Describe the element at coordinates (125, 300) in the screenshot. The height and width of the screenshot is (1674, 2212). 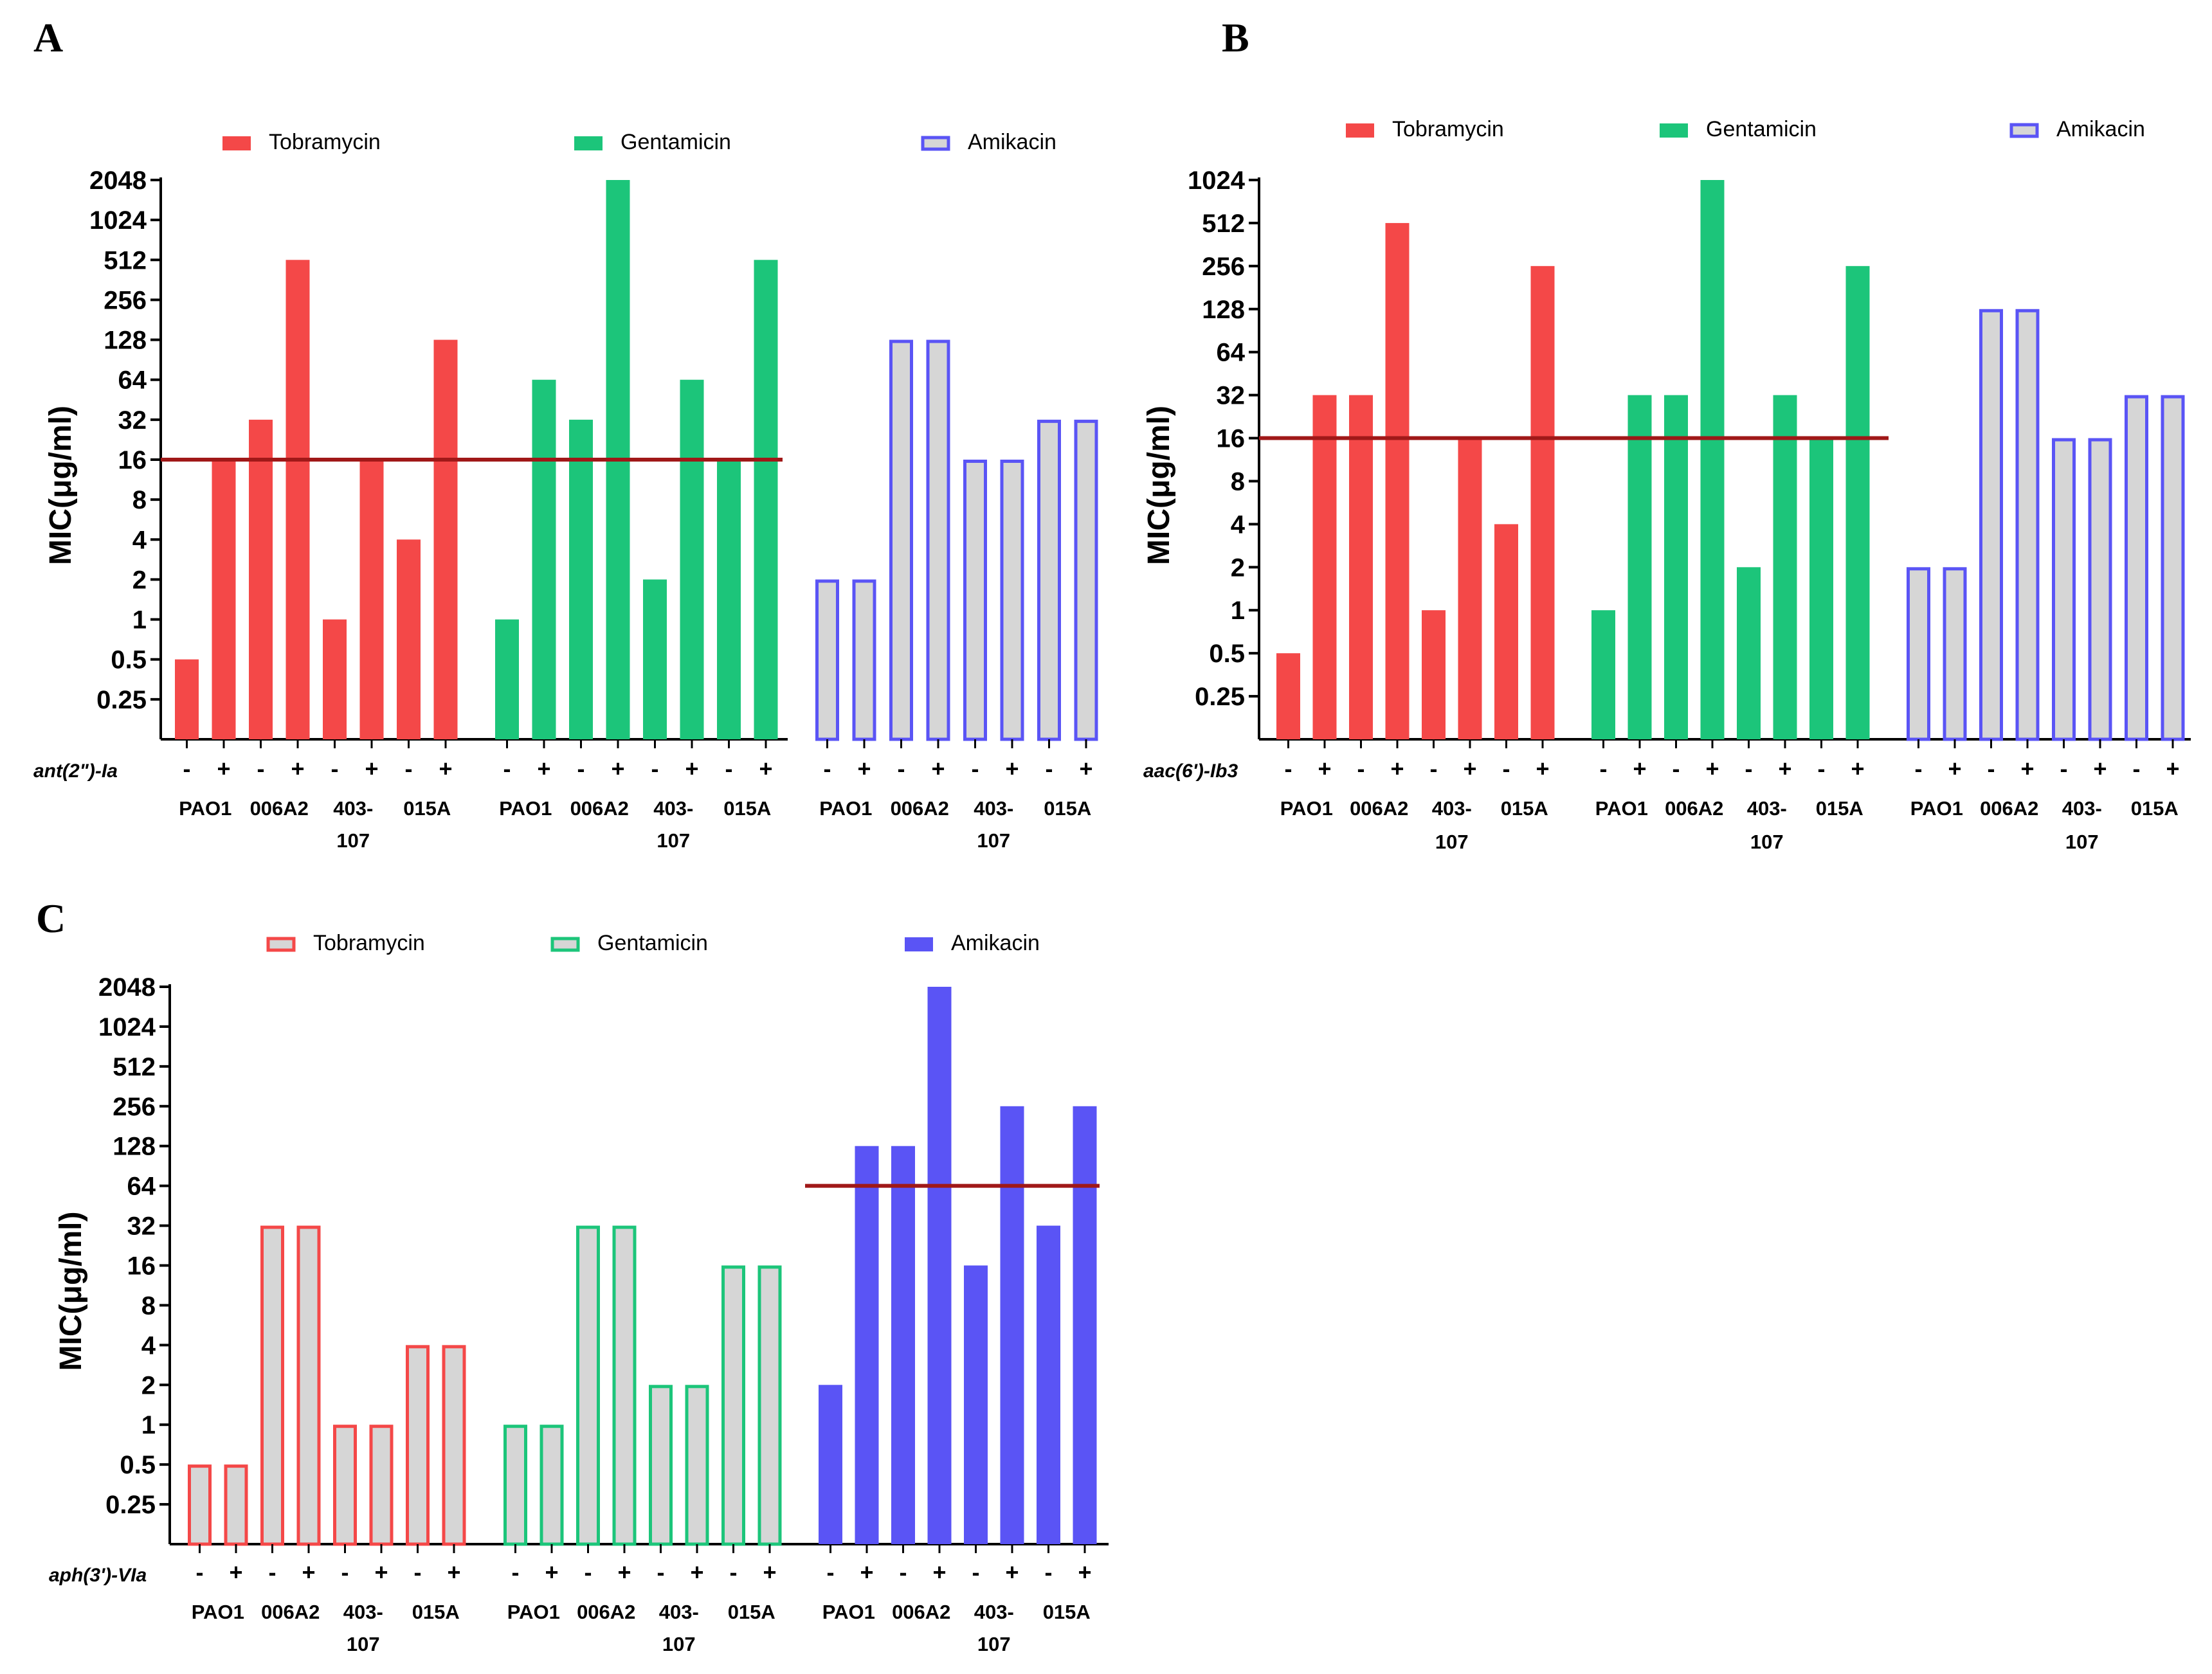
I see `y-tick-label: 256` at that location.